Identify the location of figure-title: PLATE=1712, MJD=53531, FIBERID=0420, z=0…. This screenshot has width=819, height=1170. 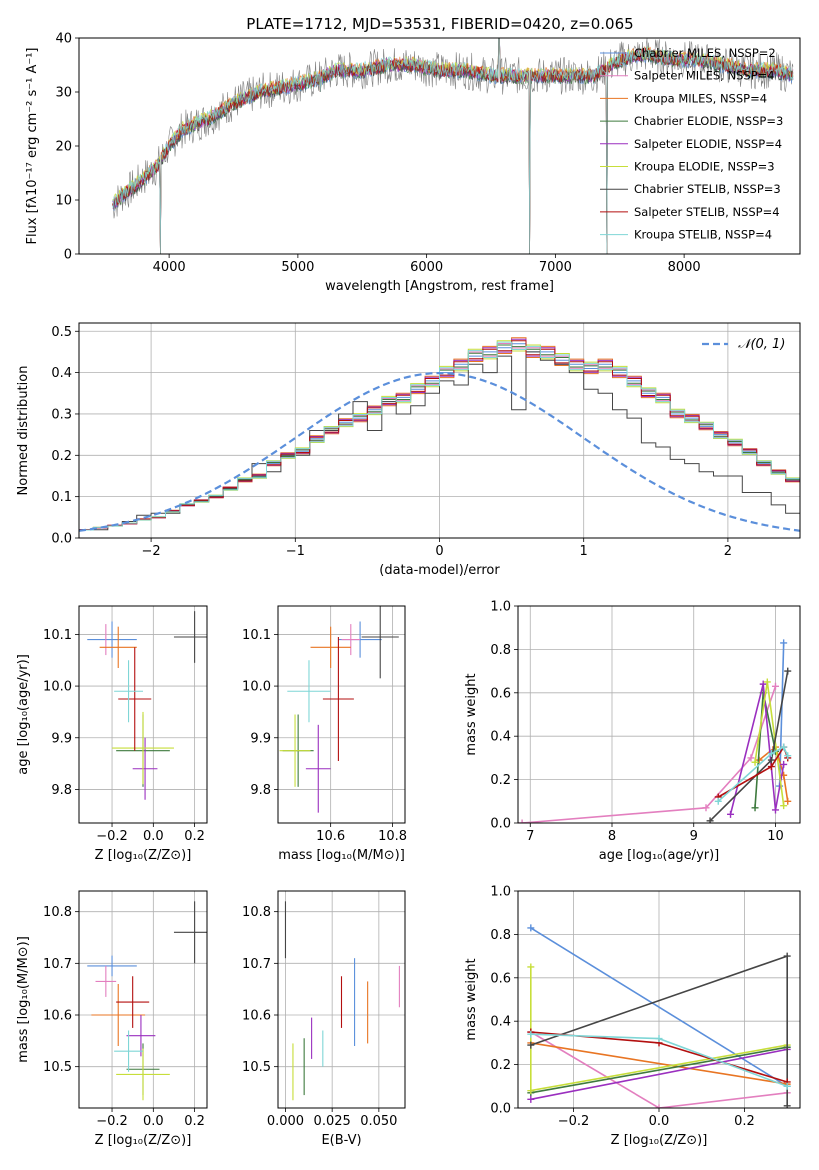
(439, 24).